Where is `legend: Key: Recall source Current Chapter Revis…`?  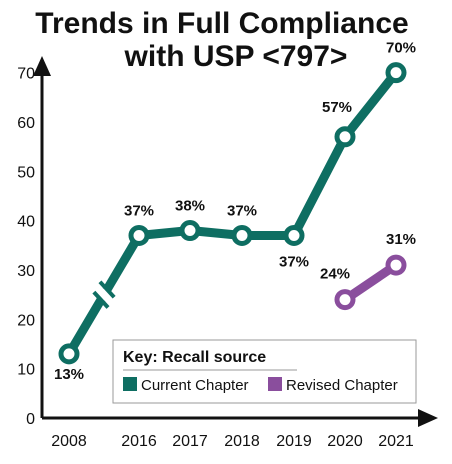 legend: Key: Recall source Current Chapter Revis… is located at coordinates (264, 371).